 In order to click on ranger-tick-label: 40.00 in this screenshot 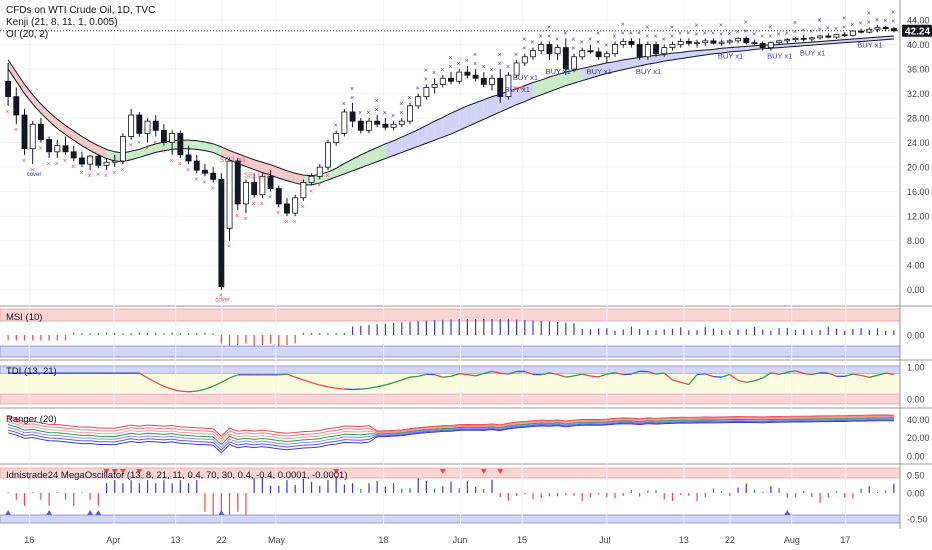, I will do `click(918, 420)`.